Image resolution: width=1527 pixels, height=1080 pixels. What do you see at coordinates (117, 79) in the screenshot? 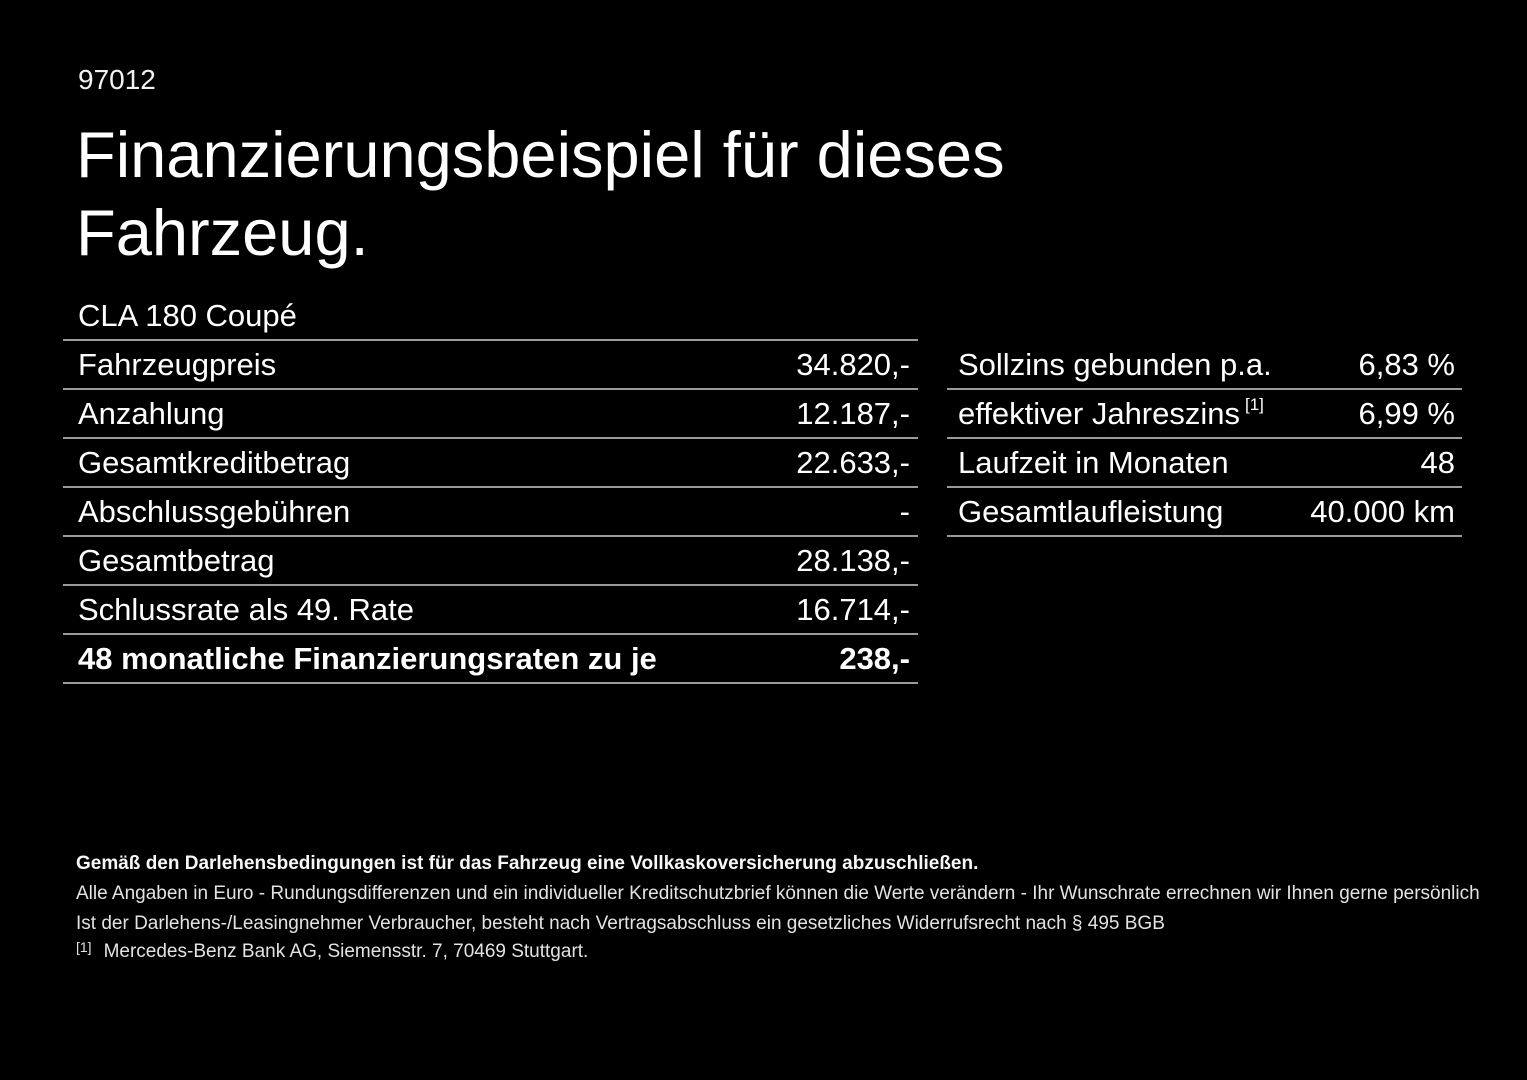
I see `document-number: 97012` at bounding box center [117, 79].